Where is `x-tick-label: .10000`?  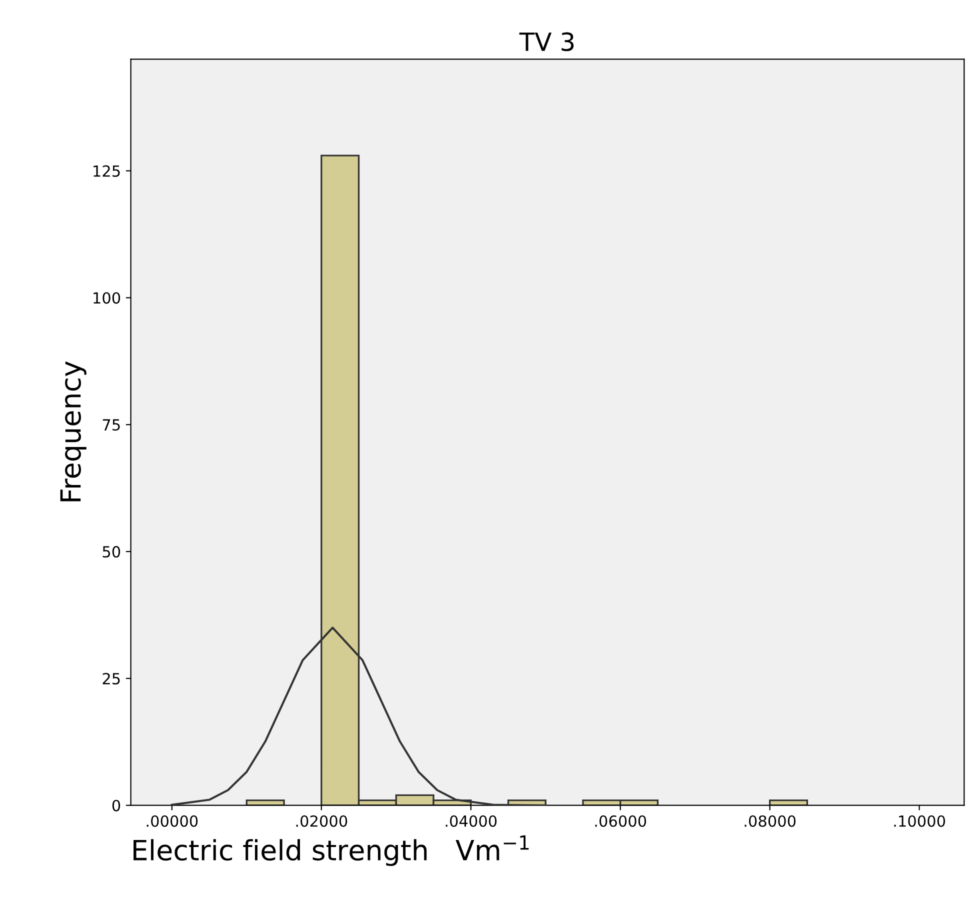
x-tick-label: .10000 is located at coordinates (920, 821).